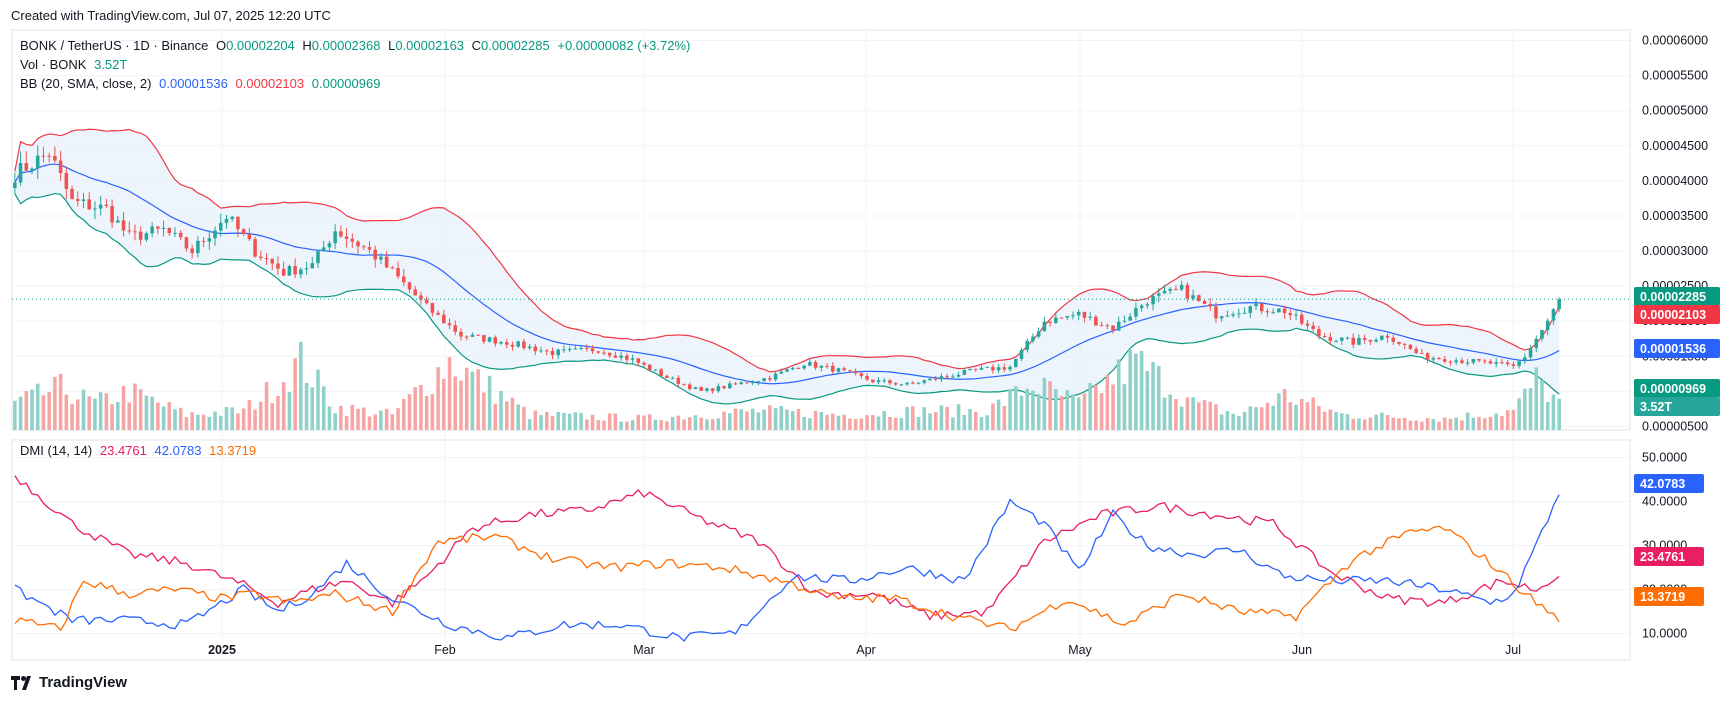 Image resolution: width=1734 pixels, height=703 pixels. I want to click on dmi-label: DMI (14, 14), so click(56, 450).